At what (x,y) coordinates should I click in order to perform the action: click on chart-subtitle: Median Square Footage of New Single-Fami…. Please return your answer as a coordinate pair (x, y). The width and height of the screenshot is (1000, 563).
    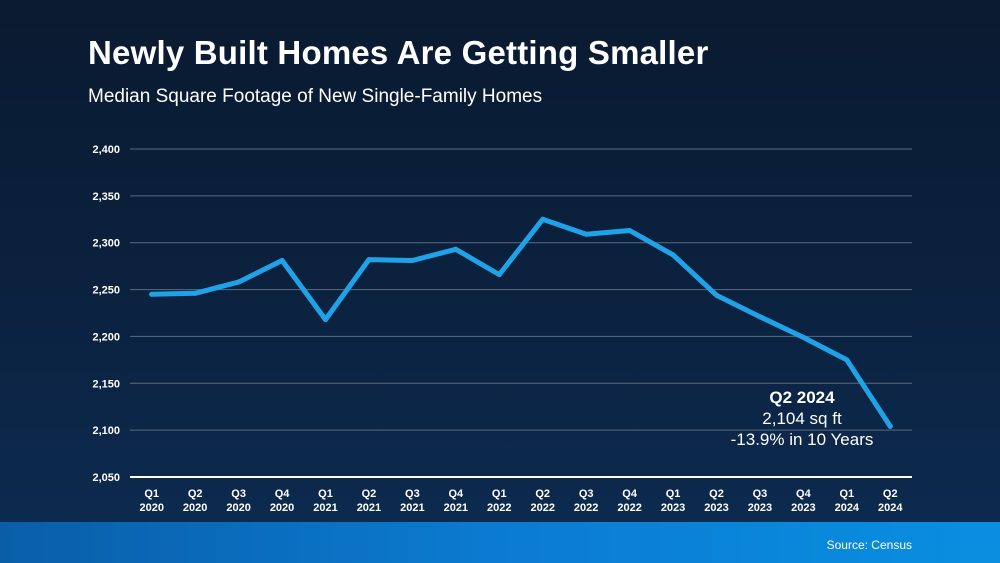
    Looking at the image, I should click on (315, 96).